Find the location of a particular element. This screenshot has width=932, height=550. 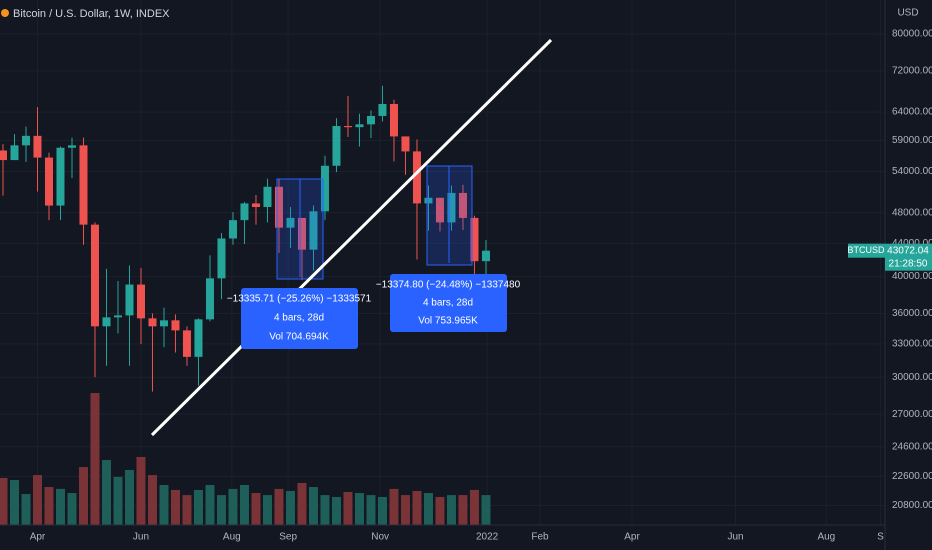

volume-pane is located at coordinates (245, 459).